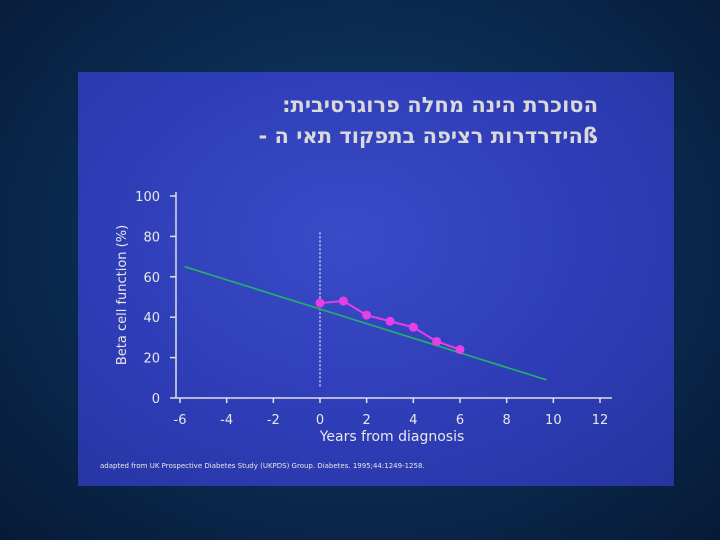 The width and height of the screenshot is (720, 540). What do you see at coordinates (428, 136) in the screenshot?
I see `slide-title-line2: ßהידרדרות רציפה בתפקוד תאי ה -` at bounding box center [428, 136].